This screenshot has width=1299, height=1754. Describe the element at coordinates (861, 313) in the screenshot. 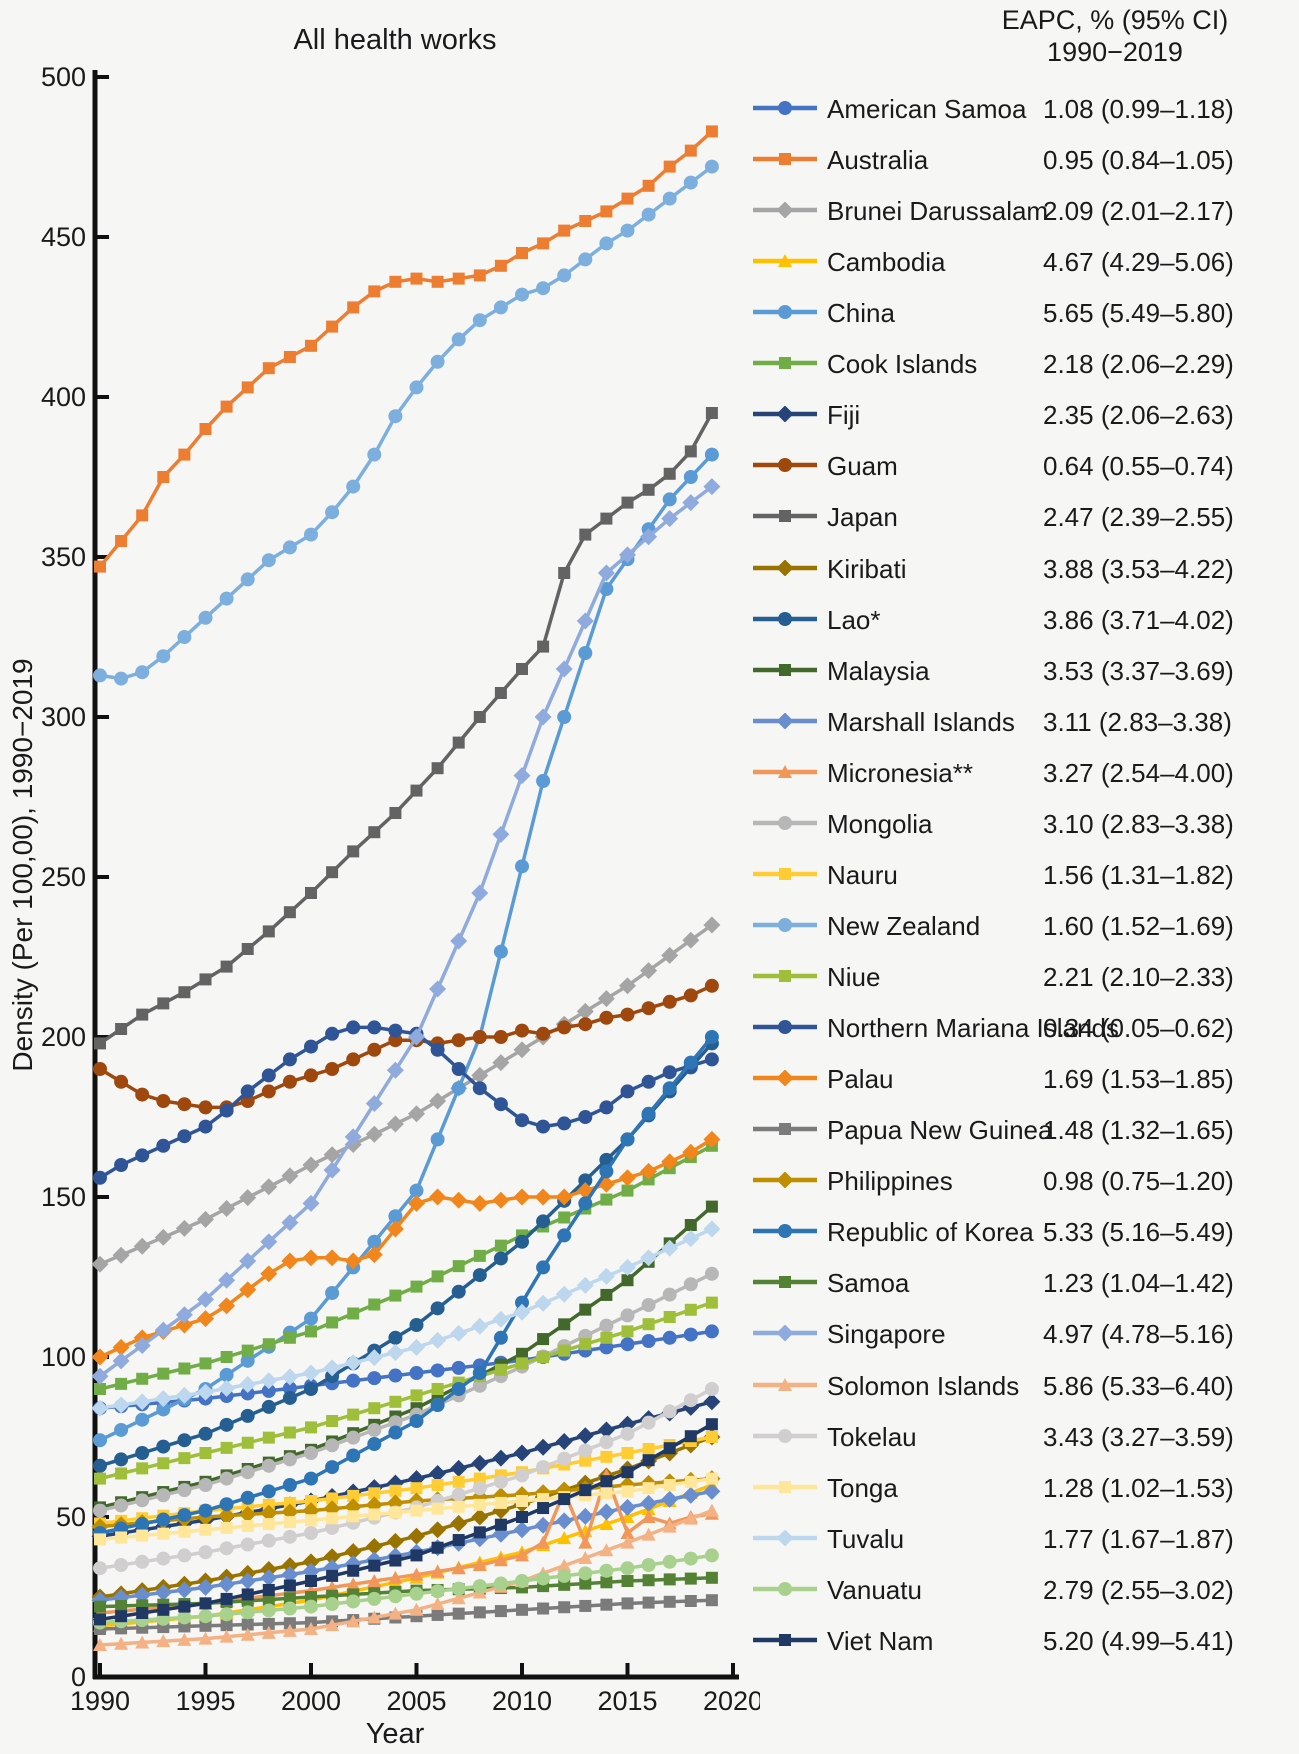

I see `legend-country-label: China` at that location.